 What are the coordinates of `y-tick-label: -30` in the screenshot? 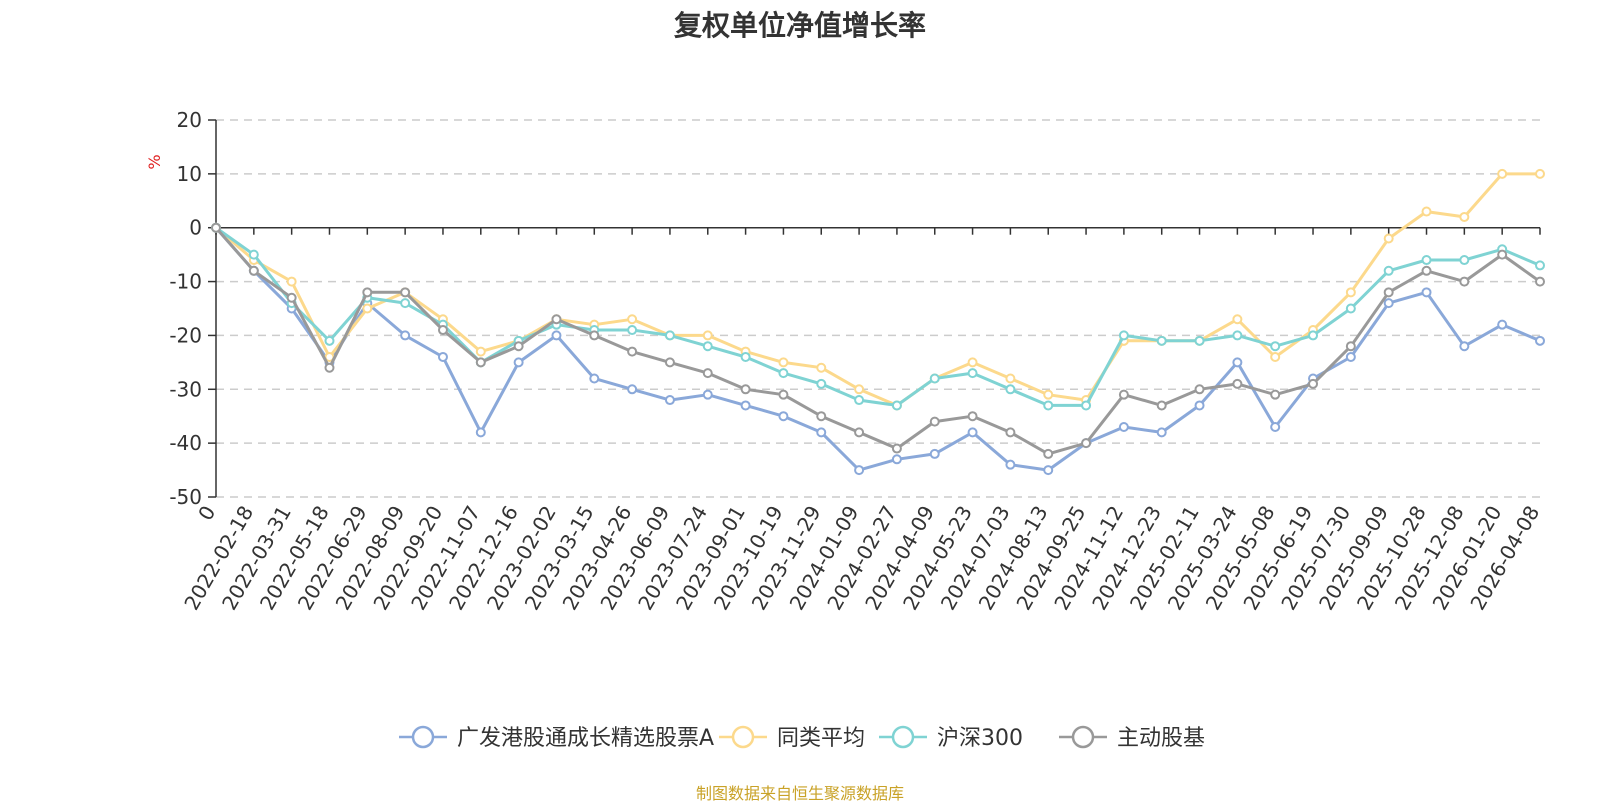 It's located at (185, 389).